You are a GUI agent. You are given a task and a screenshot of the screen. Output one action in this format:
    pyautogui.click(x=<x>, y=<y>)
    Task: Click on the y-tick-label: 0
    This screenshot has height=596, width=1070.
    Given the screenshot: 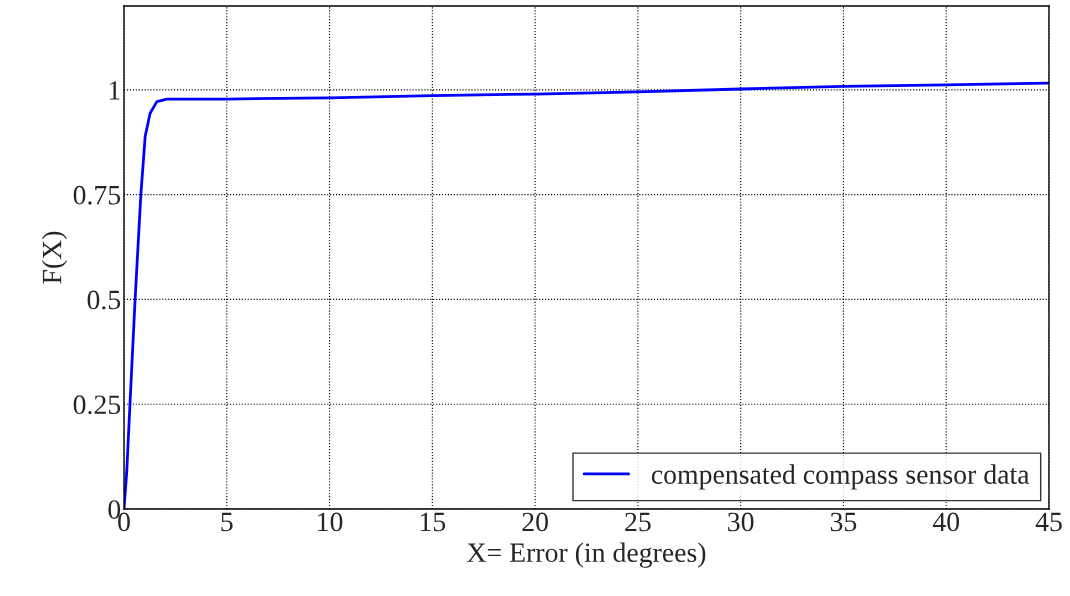 What is the action you would take?
    pyautogui.click(x=114, y=509)
    